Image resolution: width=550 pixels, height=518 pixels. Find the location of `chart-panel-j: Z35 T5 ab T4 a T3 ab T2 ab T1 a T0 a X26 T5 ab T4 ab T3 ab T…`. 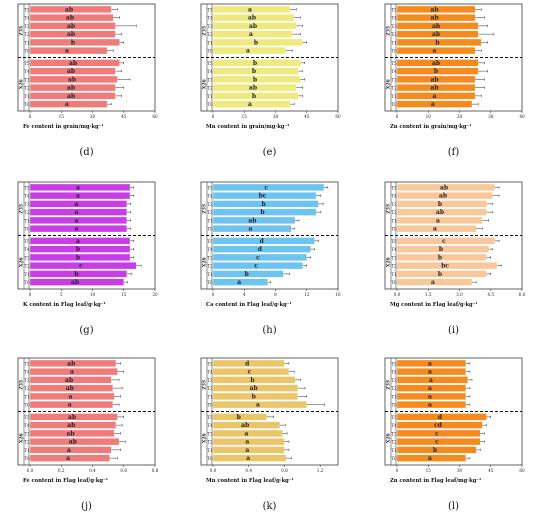

chart-panel-j: Z35 T5 ab T4 a T3 ab T2 ab T1 a T0 a X26 T5 ab T4 ab T3 ab T… is located at coordinates (88, 434).